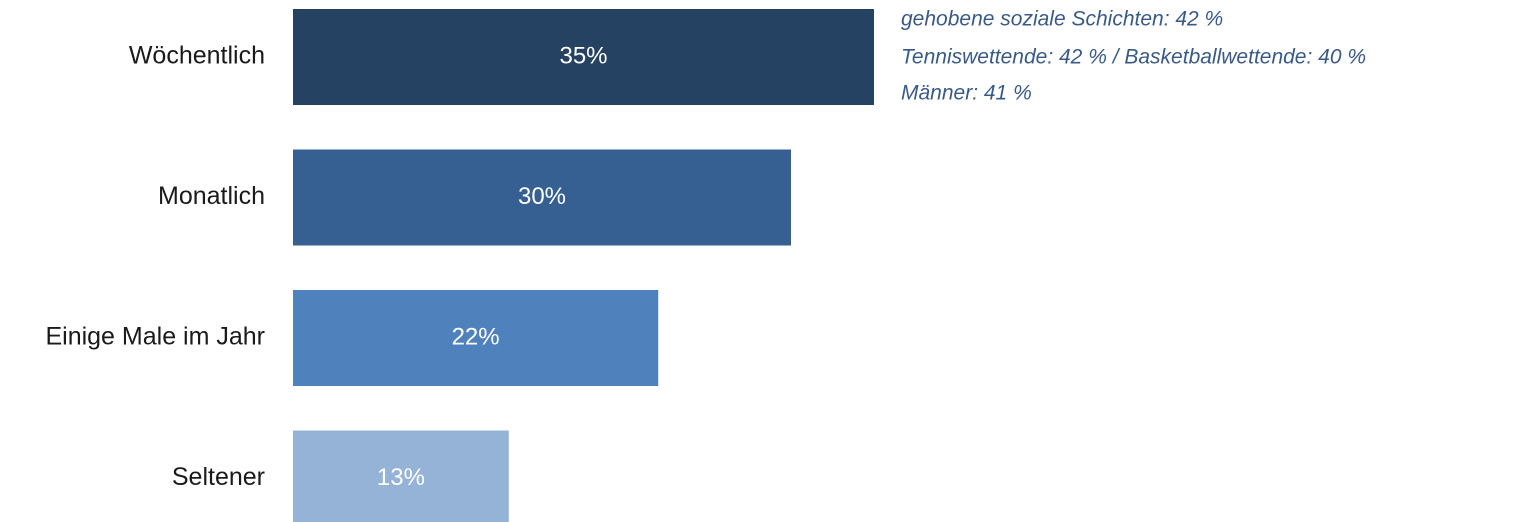  What do you see at coordinates (1062, 19) in the screenshot?
I see `annotation: gehobene soziale Schichten: 42 %` at bounding box center [1062, 19].